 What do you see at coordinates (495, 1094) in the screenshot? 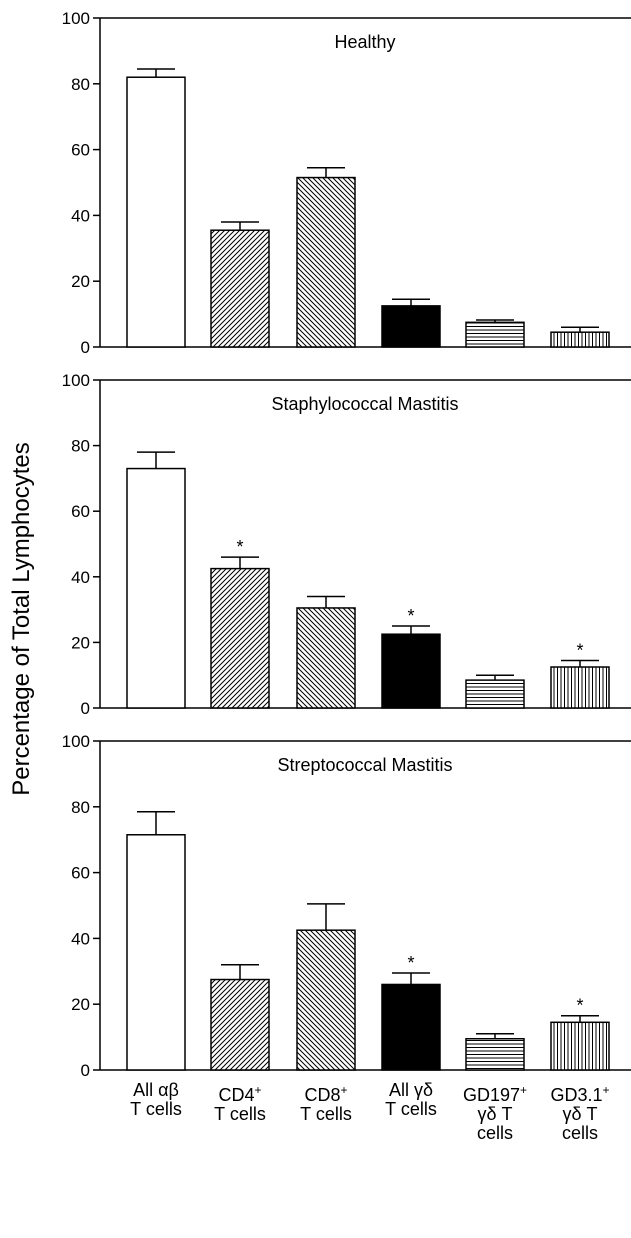
I see `x-category-line1: GD197+` at bounding box center [495, 1094].